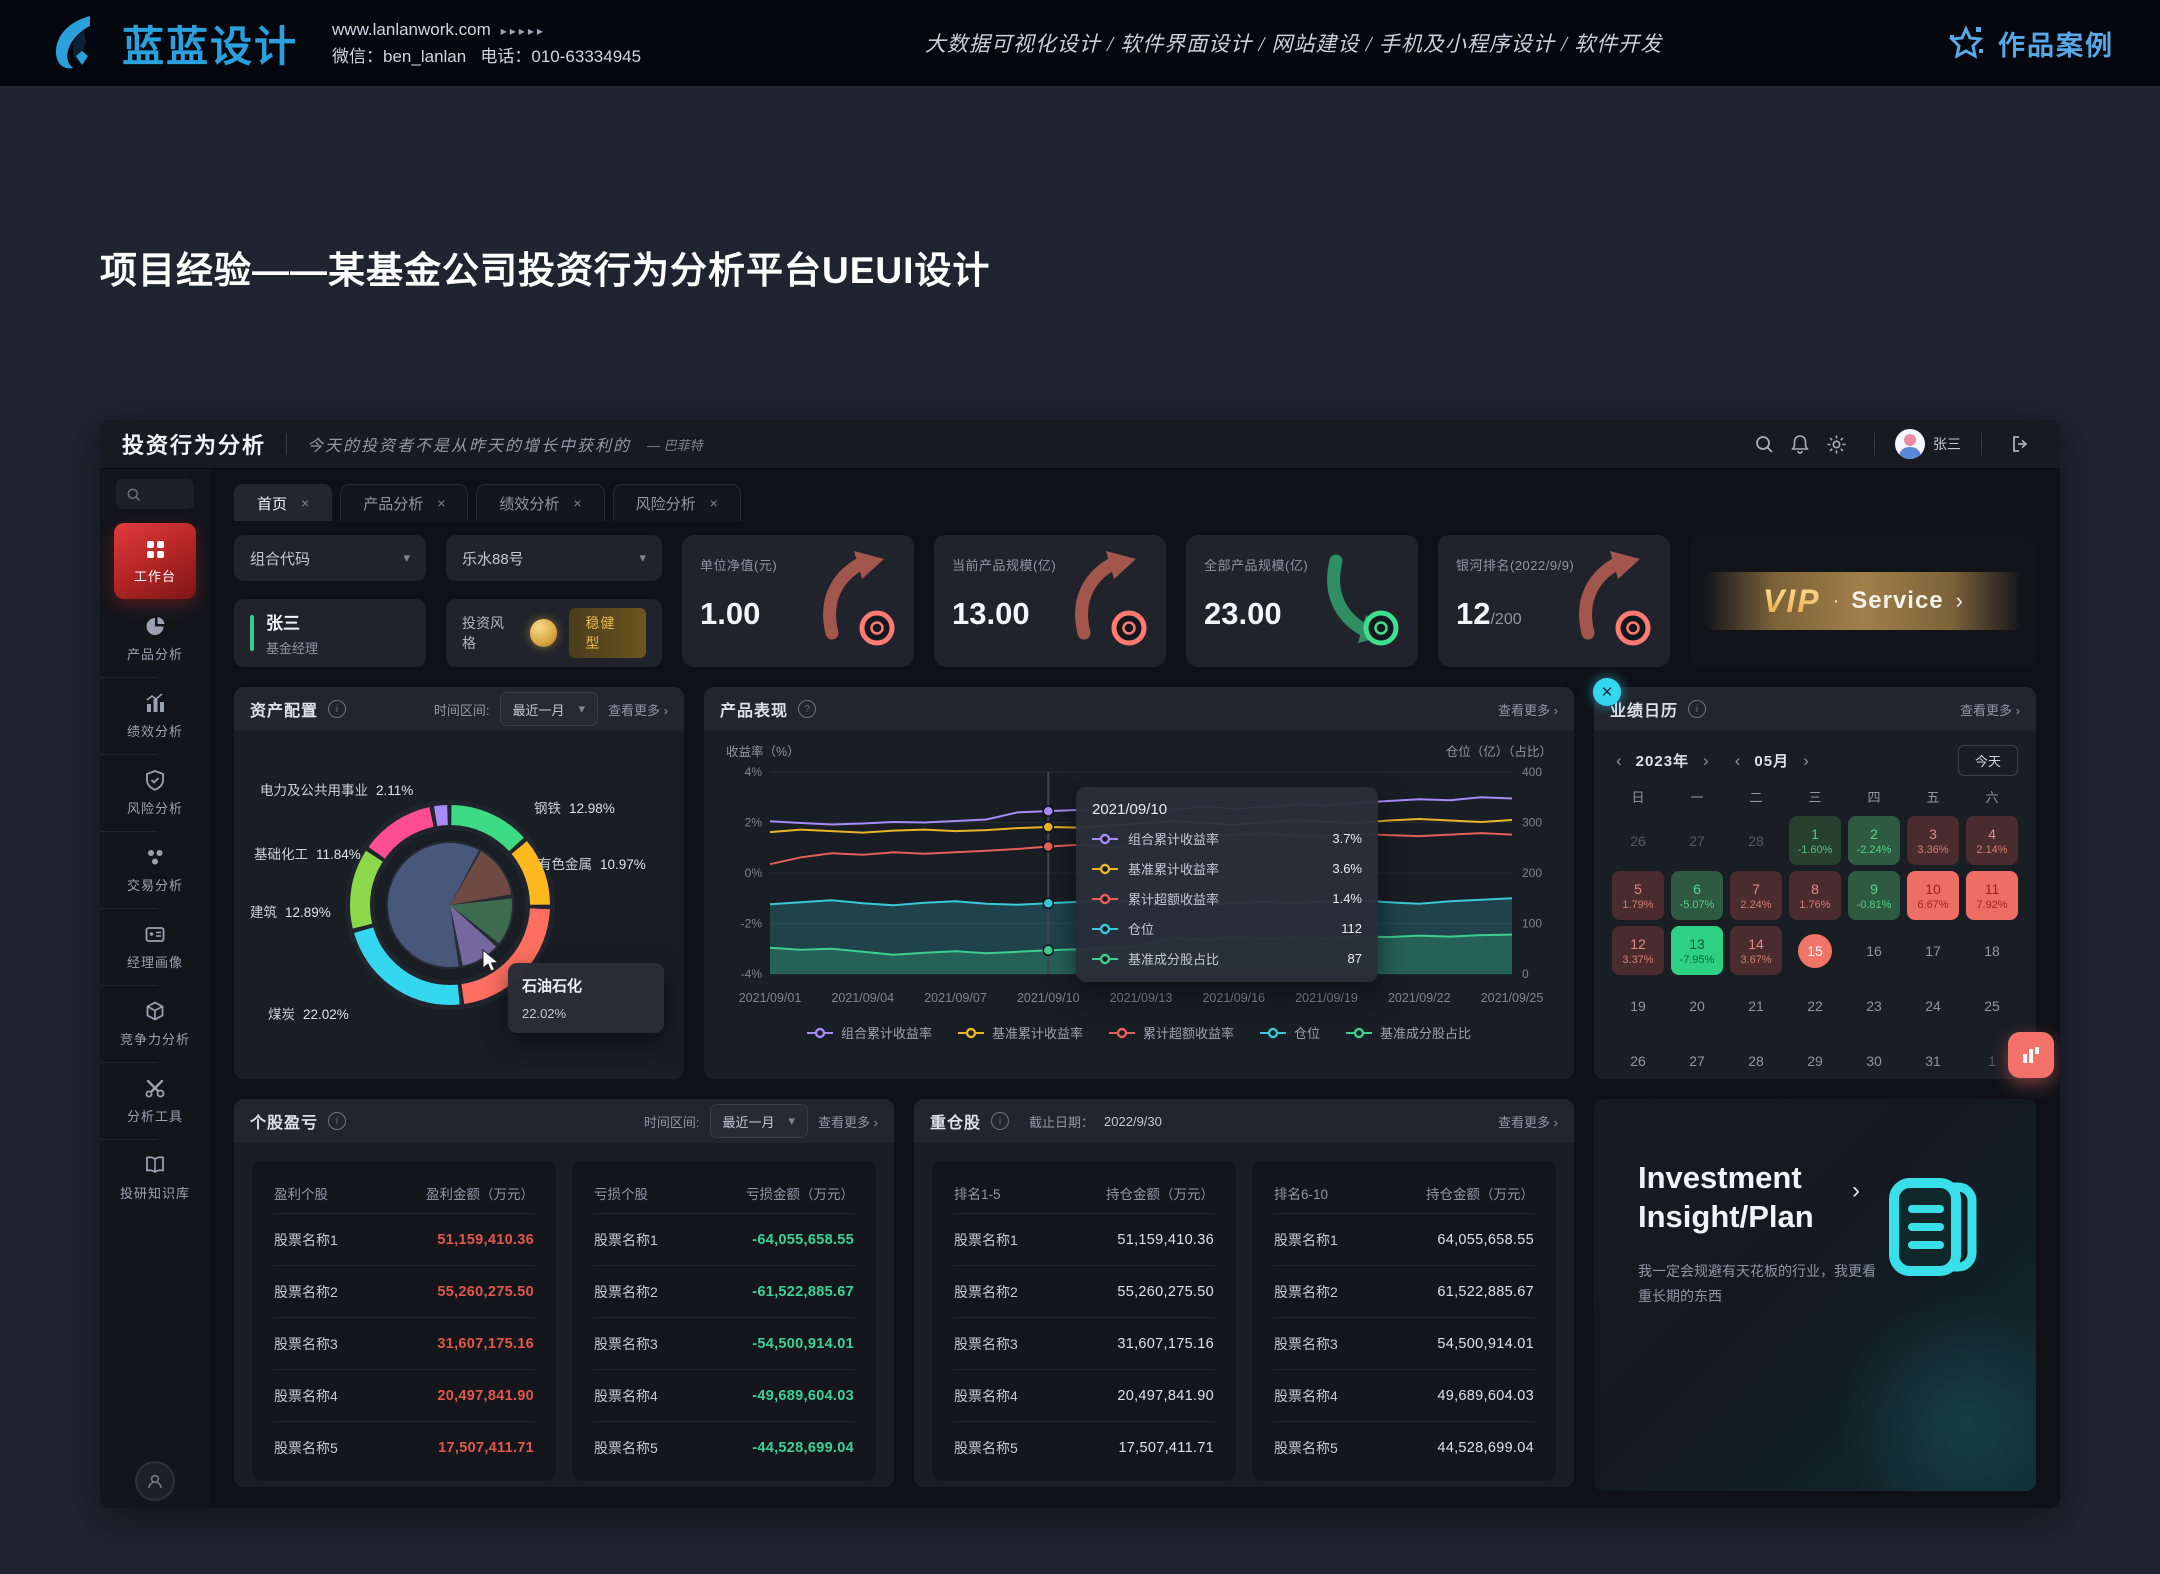  I want to click on sidebar-search-input, so click(155, 494).